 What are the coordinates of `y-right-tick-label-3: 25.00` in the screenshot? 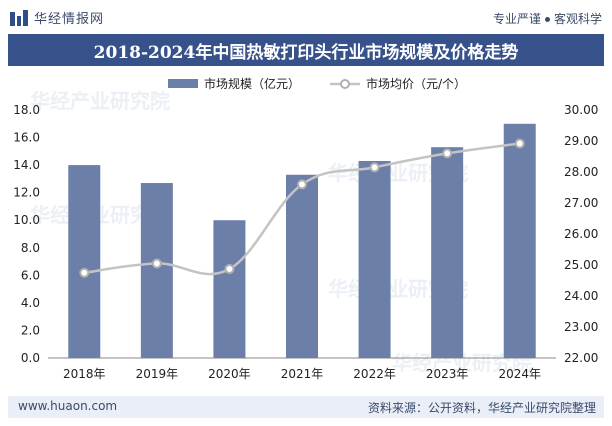 It's located at (581, 265).